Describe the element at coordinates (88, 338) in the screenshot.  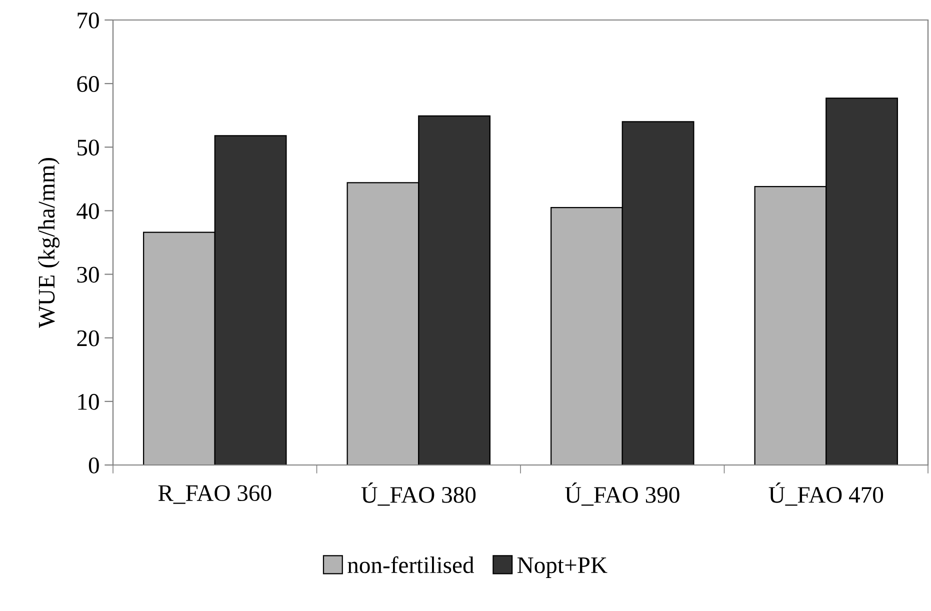
I see `y-tick-label: 20` at that location.